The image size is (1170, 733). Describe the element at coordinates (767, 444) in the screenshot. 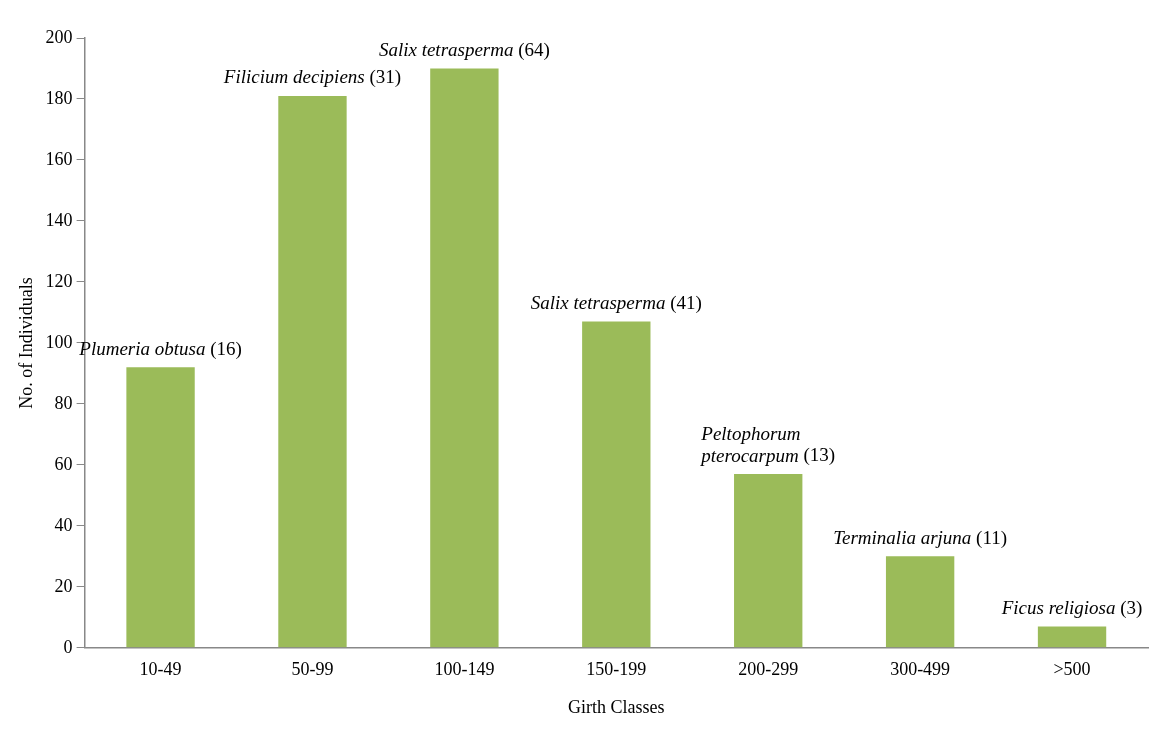

I see `annotation: Peltophorum pterocarpum (13)` at that location.